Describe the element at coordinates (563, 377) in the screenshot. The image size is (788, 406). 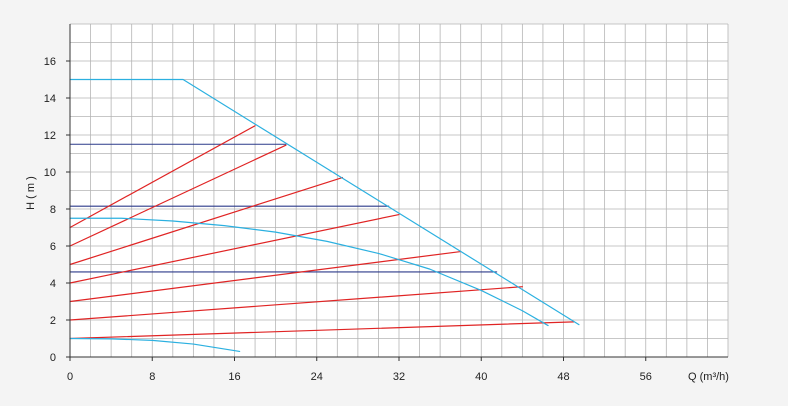
I see `x-tick-label: 48` at that location.